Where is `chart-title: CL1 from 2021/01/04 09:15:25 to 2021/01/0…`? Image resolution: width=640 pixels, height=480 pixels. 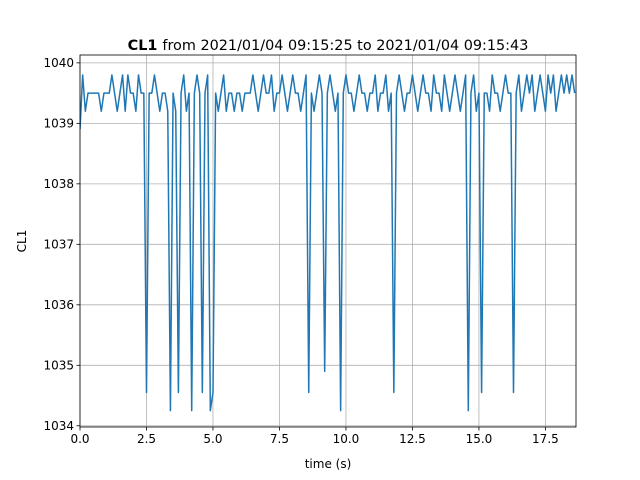 chart-title: CL1 from 2021/01/04 09:15:25 to 2021/01/0… is located at coordinates (328, 46).